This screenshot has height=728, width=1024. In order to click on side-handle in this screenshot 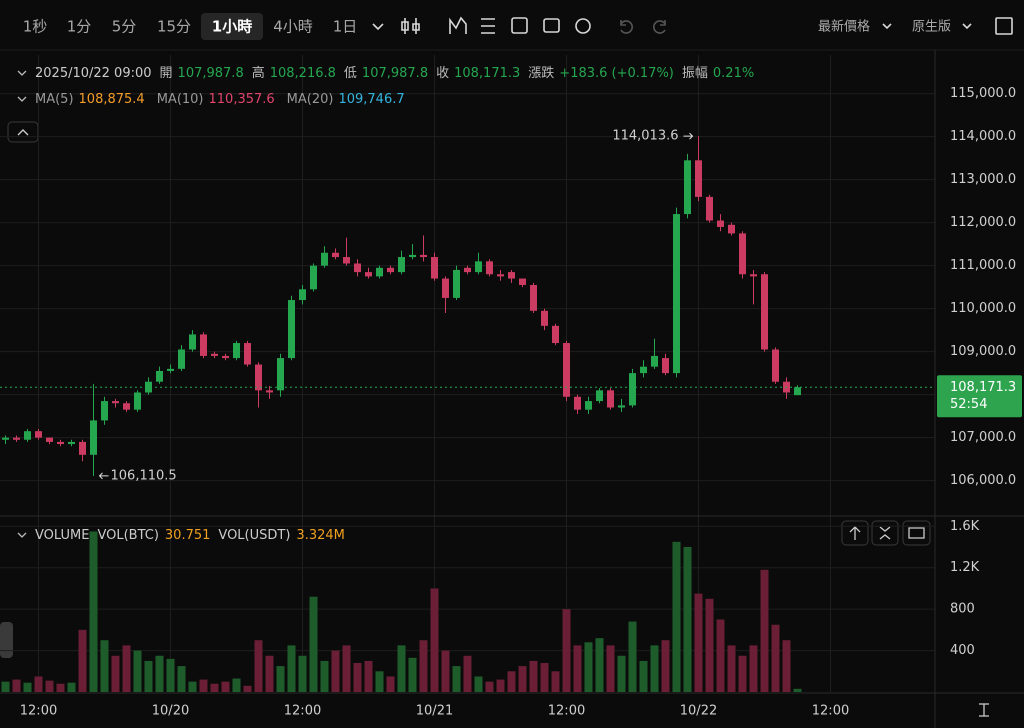, I will do `click(6, 640)`.